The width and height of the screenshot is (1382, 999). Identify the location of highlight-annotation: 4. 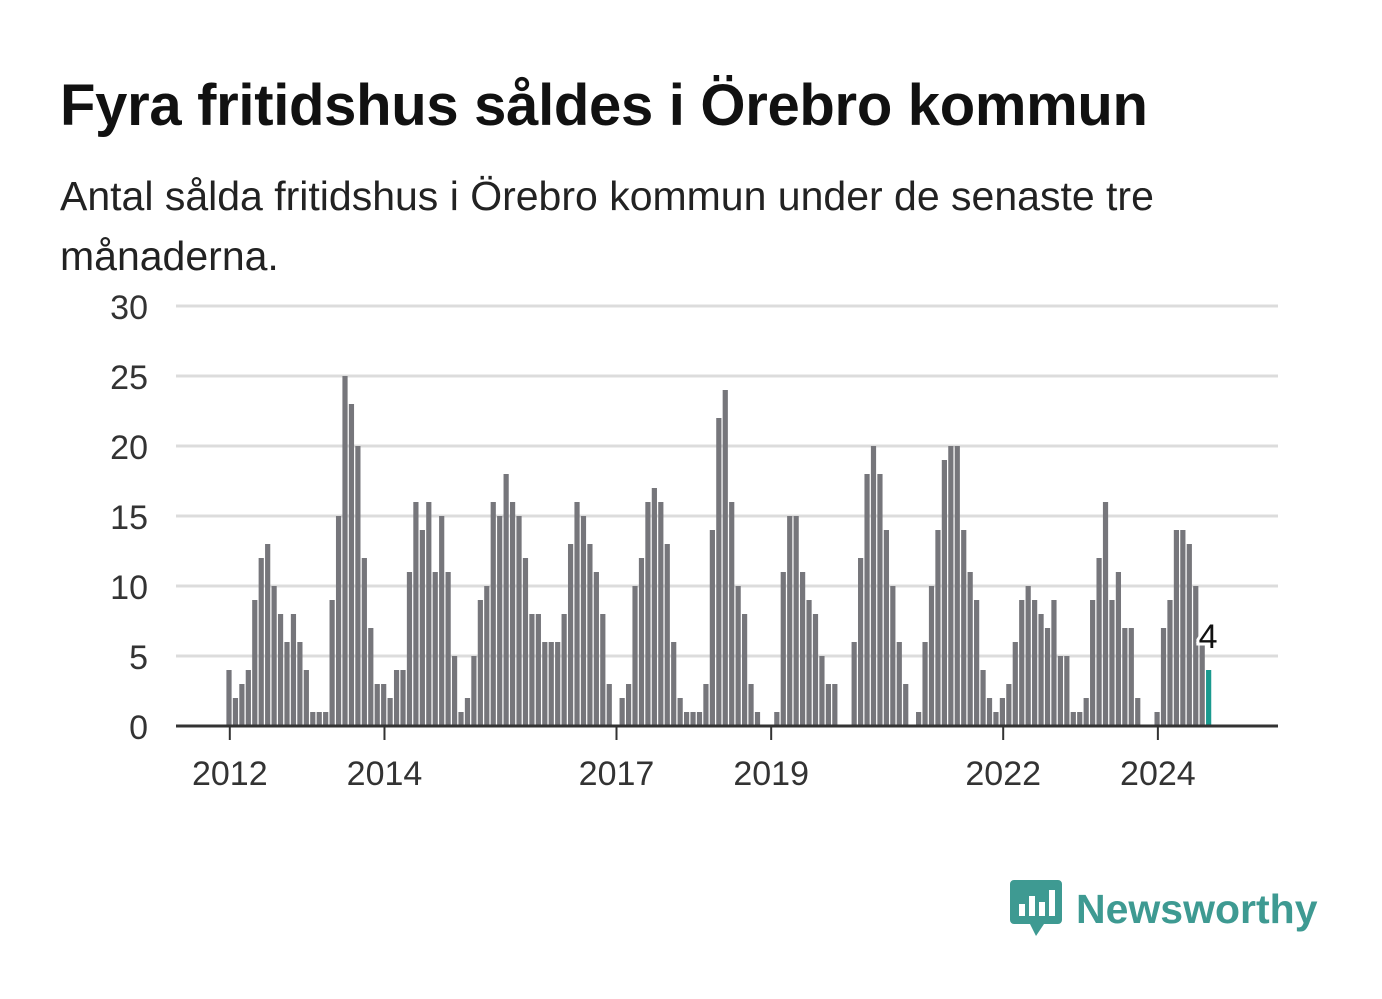
(1208, 637).